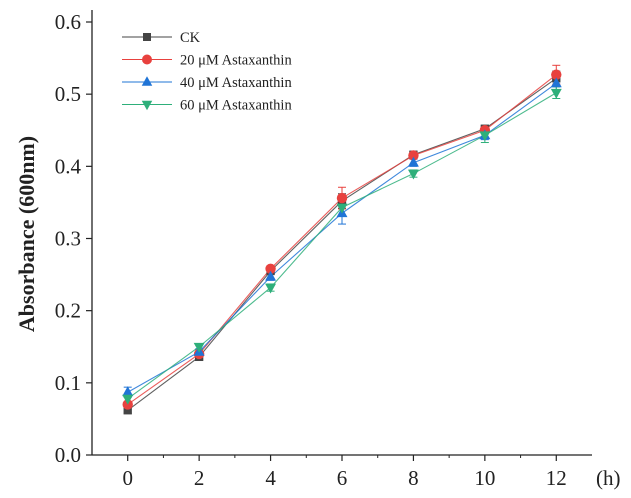  Describe the element at coordinates (68, 239) in the screenshot. I see `y-tick-label: 0.3` at that location.